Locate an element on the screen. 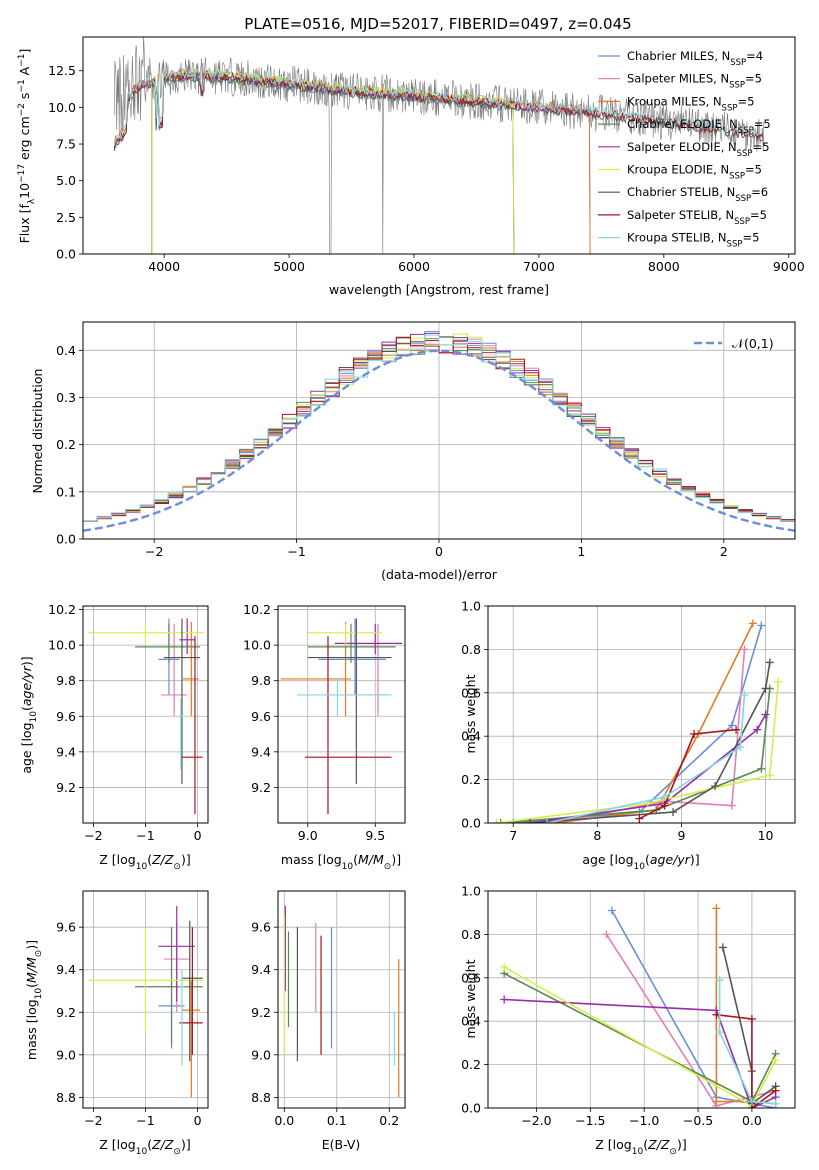 The width and height of the screenshot is (819, 1170). legend-entry: Salpeter MILES, NSSP=5 is located at coordinates (694, 81).